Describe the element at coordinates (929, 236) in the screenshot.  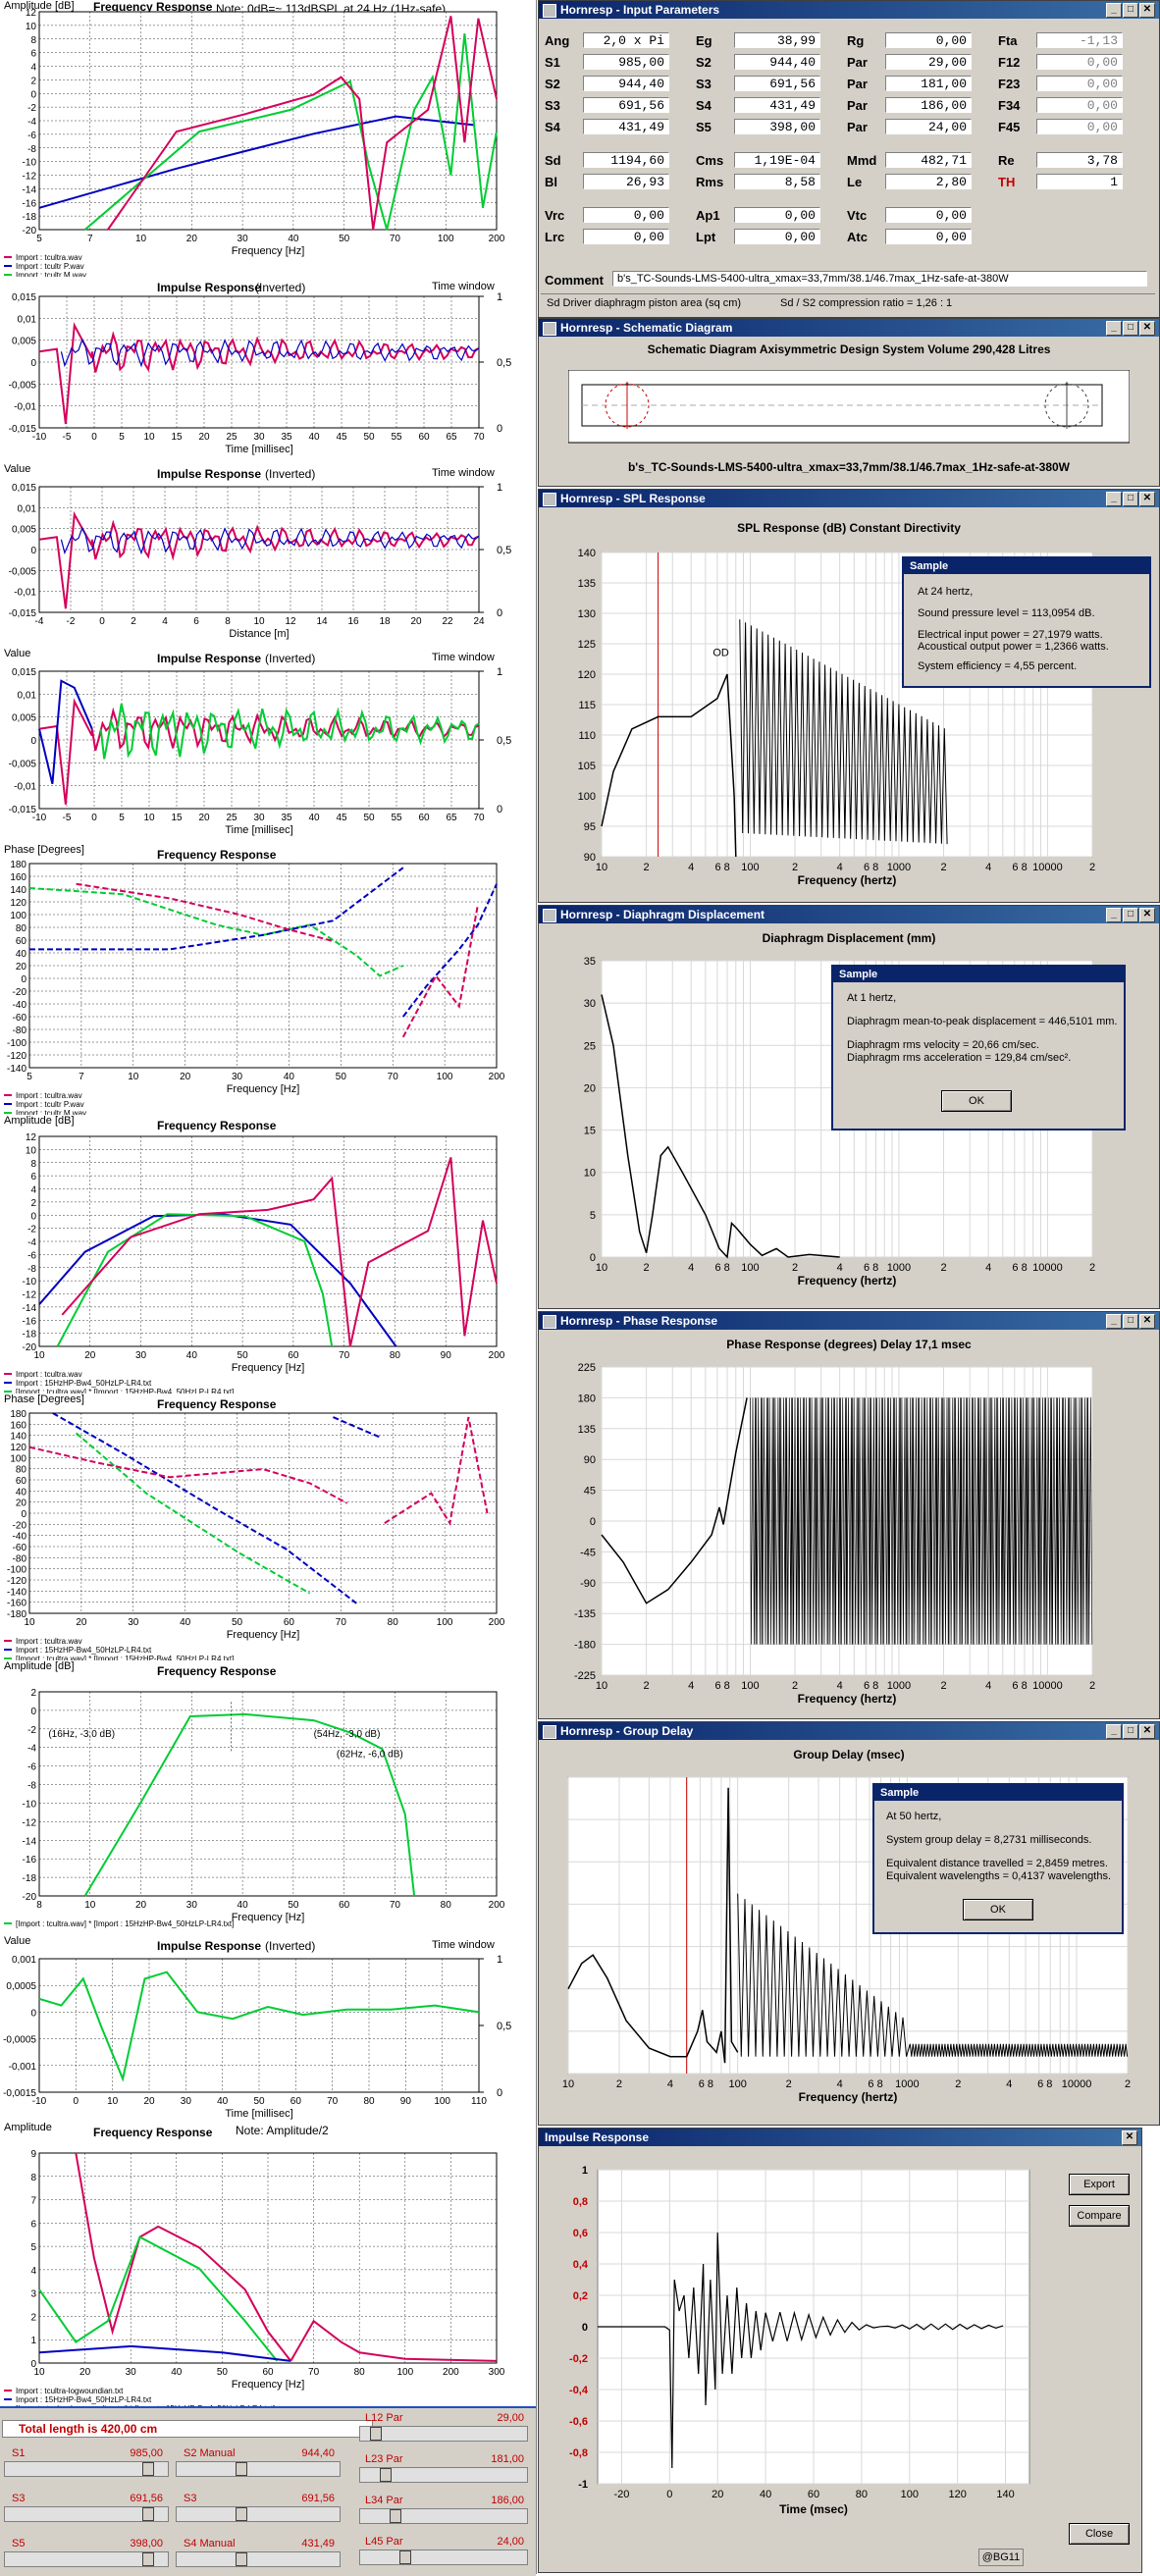
I see `param-value-atc: 0,00` at that location.